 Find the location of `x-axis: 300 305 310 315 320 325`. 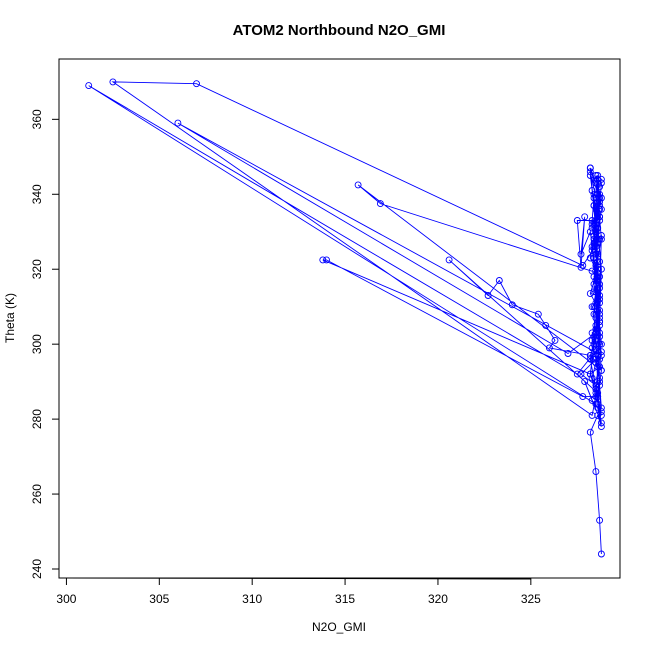

x-axis: 300 305 310 315 320 325 is located at coordinates (298, 591).